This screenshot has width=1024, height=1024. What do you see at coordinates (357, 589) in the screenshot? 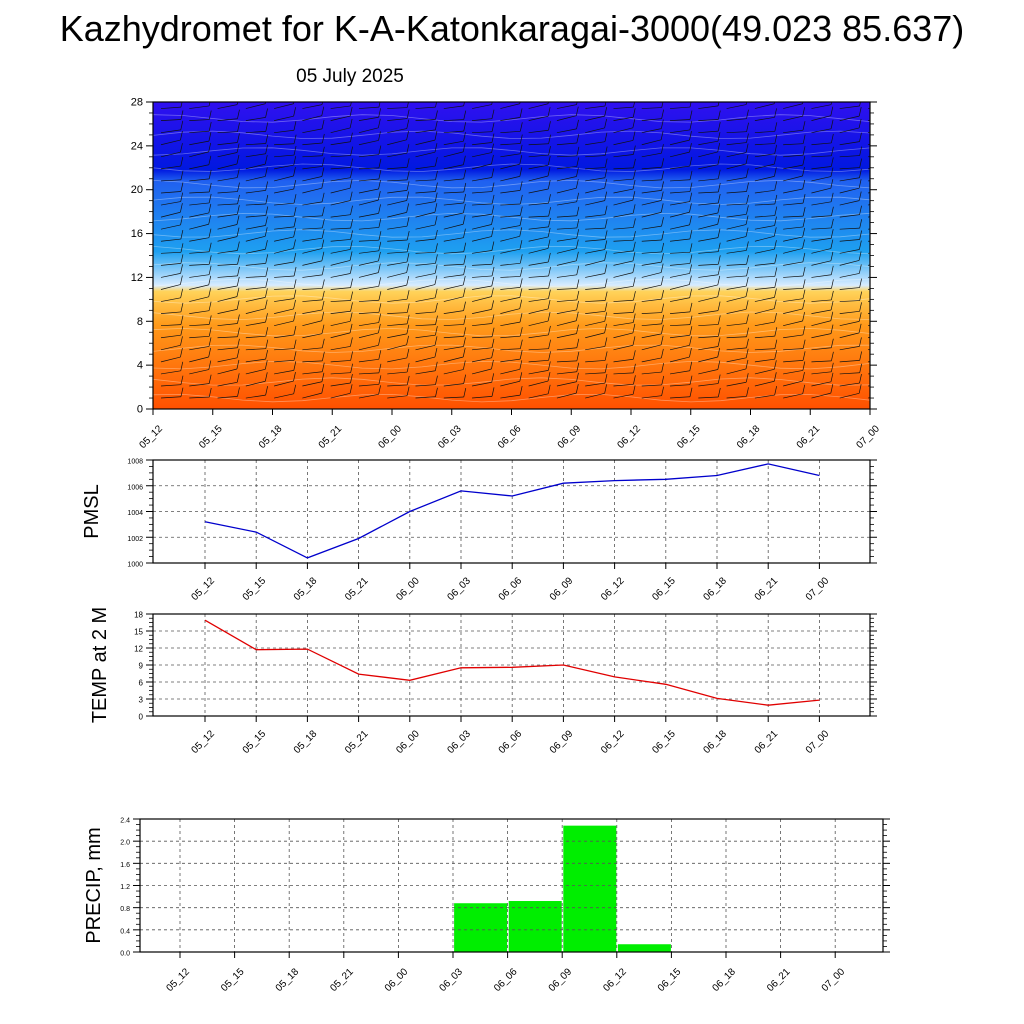
I see `x-tick-label: 05_21` at bounding box center [357, 589].